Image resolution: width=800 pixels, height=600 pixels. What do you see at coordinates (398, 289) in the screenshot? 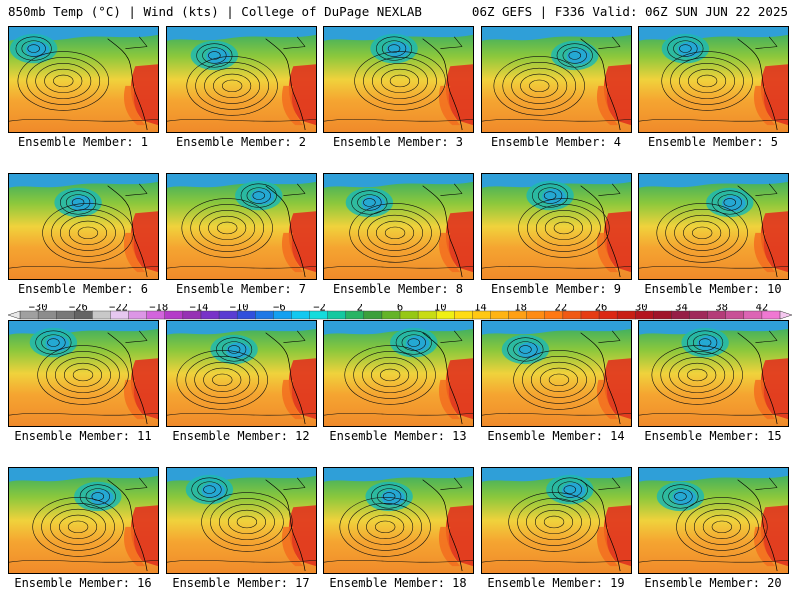
I see `ensemble-member-label: Ensemble Member: 8` at bounding box center [398, 289].